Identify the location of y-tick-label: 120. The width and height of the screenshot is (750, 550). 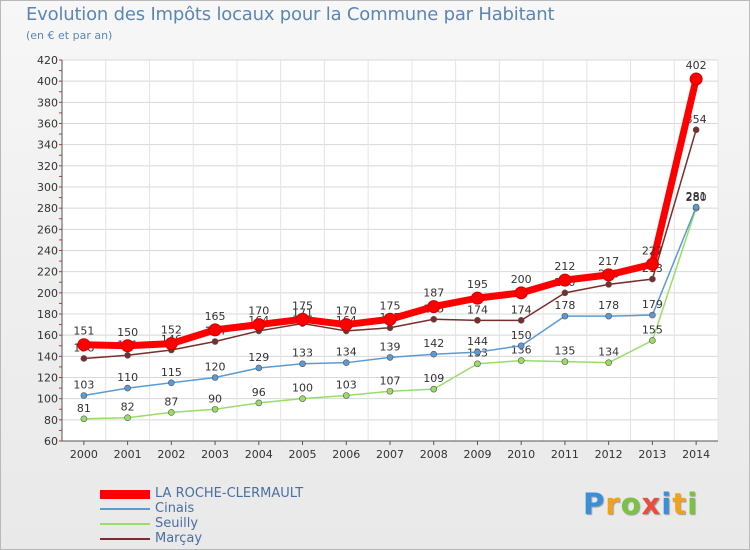
(47, 378).